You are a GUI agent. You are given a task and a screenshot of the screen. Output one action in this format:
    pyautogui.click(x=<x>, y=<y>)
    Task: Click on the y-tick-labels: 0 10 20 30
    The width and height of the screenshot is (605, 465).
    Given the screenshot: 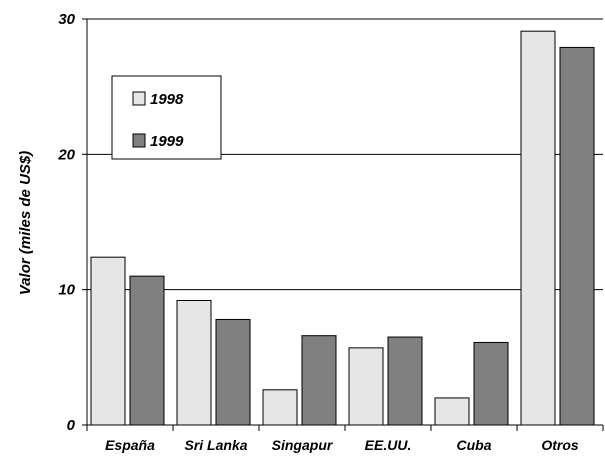 What is the action you would take?
    pyautogui.click(x=66, y=222)
    